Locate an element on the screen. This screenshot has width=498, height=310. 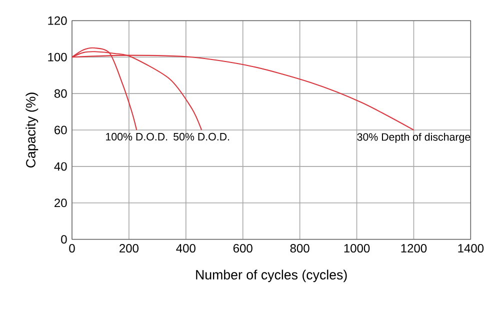
y-tick-label: 40 is located at coordinates (60, 166).